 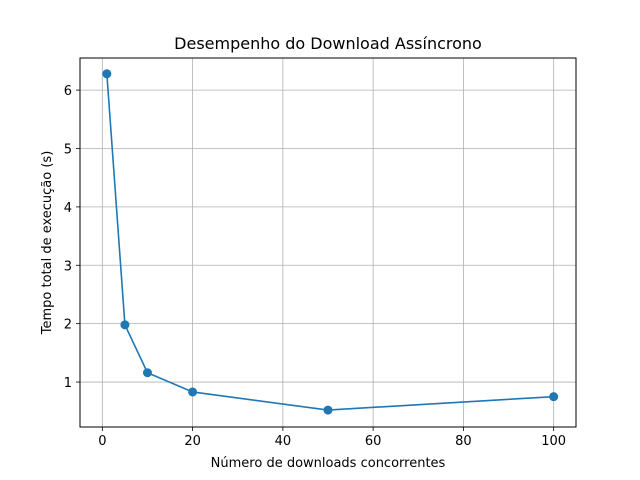 What do you see at coordinates (68, 266) in the screenshot?
I see `y-tick-label: 3` at bounding box center [68, 266].